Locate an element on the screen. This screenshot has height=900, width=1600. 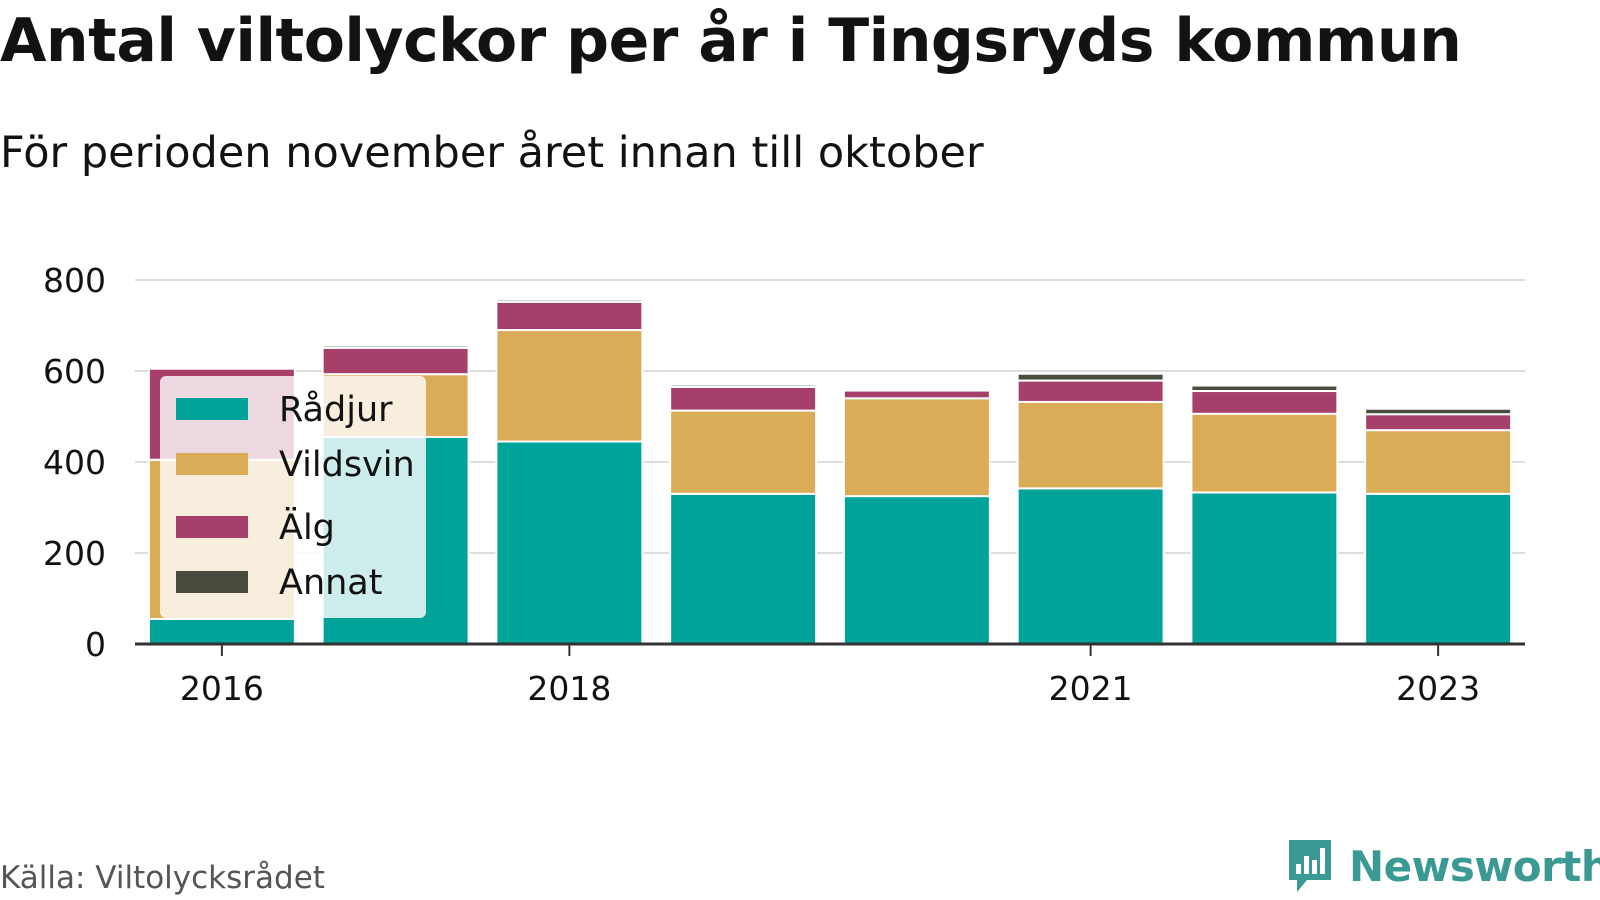
y-axis: 0 200 400 600 800 is located at coordinates (74, 462).